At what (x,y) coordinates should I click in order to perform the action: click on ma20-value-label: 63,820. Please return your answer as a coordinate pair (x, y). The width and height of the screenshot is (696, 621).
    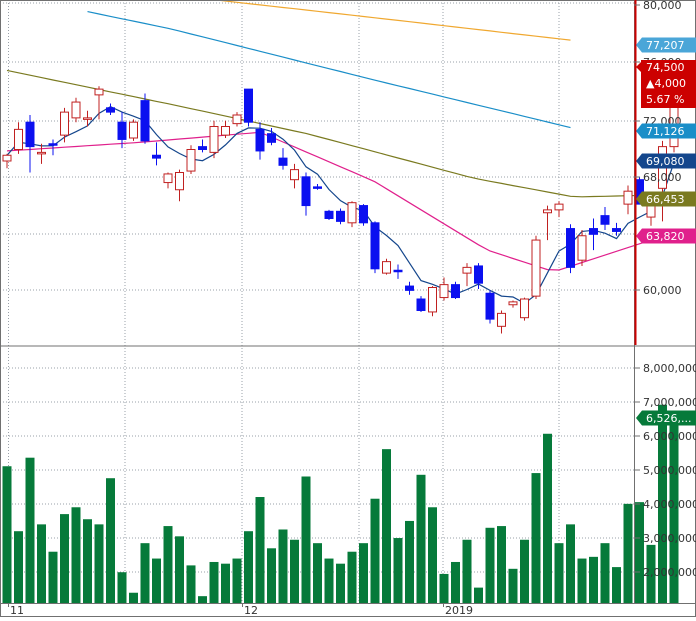
    Looking at the image, I should click on (665, 236).